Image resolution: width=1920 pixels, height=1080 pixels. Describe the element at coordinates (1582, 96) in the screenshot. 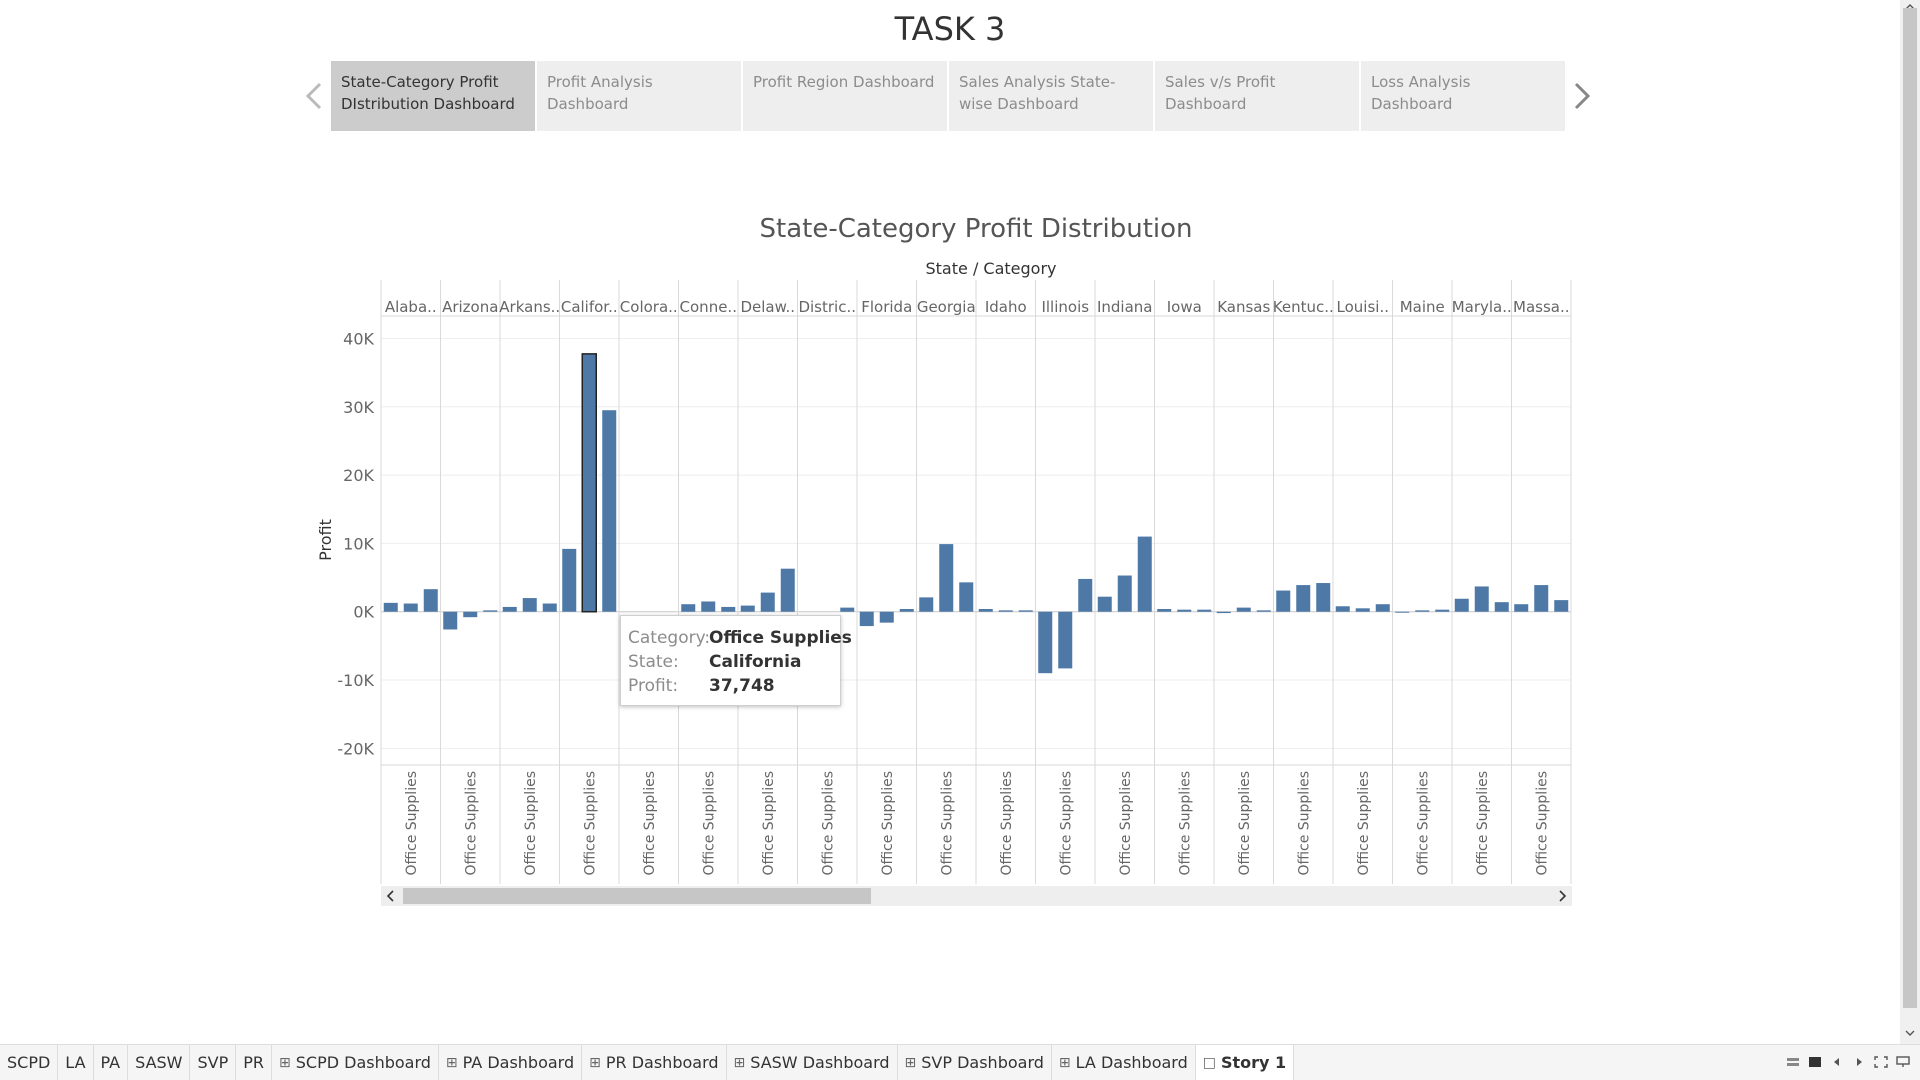

I see `nav-next-arrow-icon` at that location.